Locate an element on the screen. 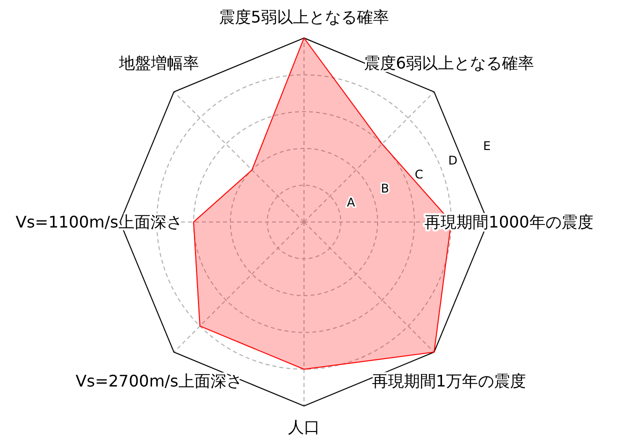 This screenshot has width=618, height=446. spoke-label: 人口 is located at coordinates (304, 427).